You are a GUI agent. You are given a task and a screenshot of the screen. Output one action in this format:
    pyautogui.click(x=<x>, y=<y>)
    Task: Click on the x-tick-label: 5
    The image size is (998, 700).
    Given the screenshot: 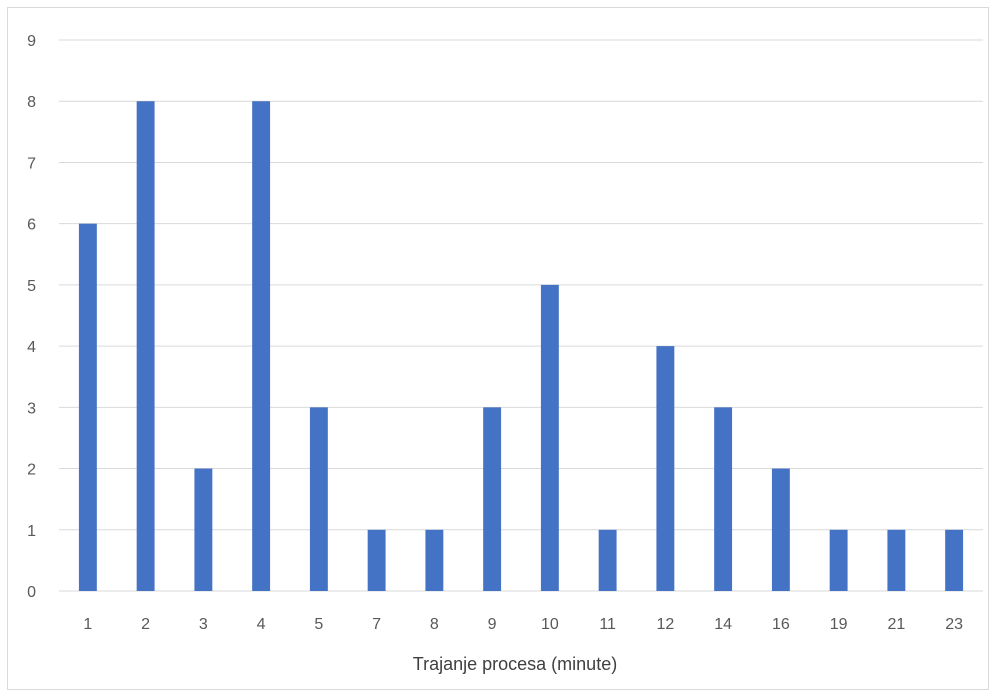 What is the action you would take?
    pyautogui.click(x=318, y=624)
    